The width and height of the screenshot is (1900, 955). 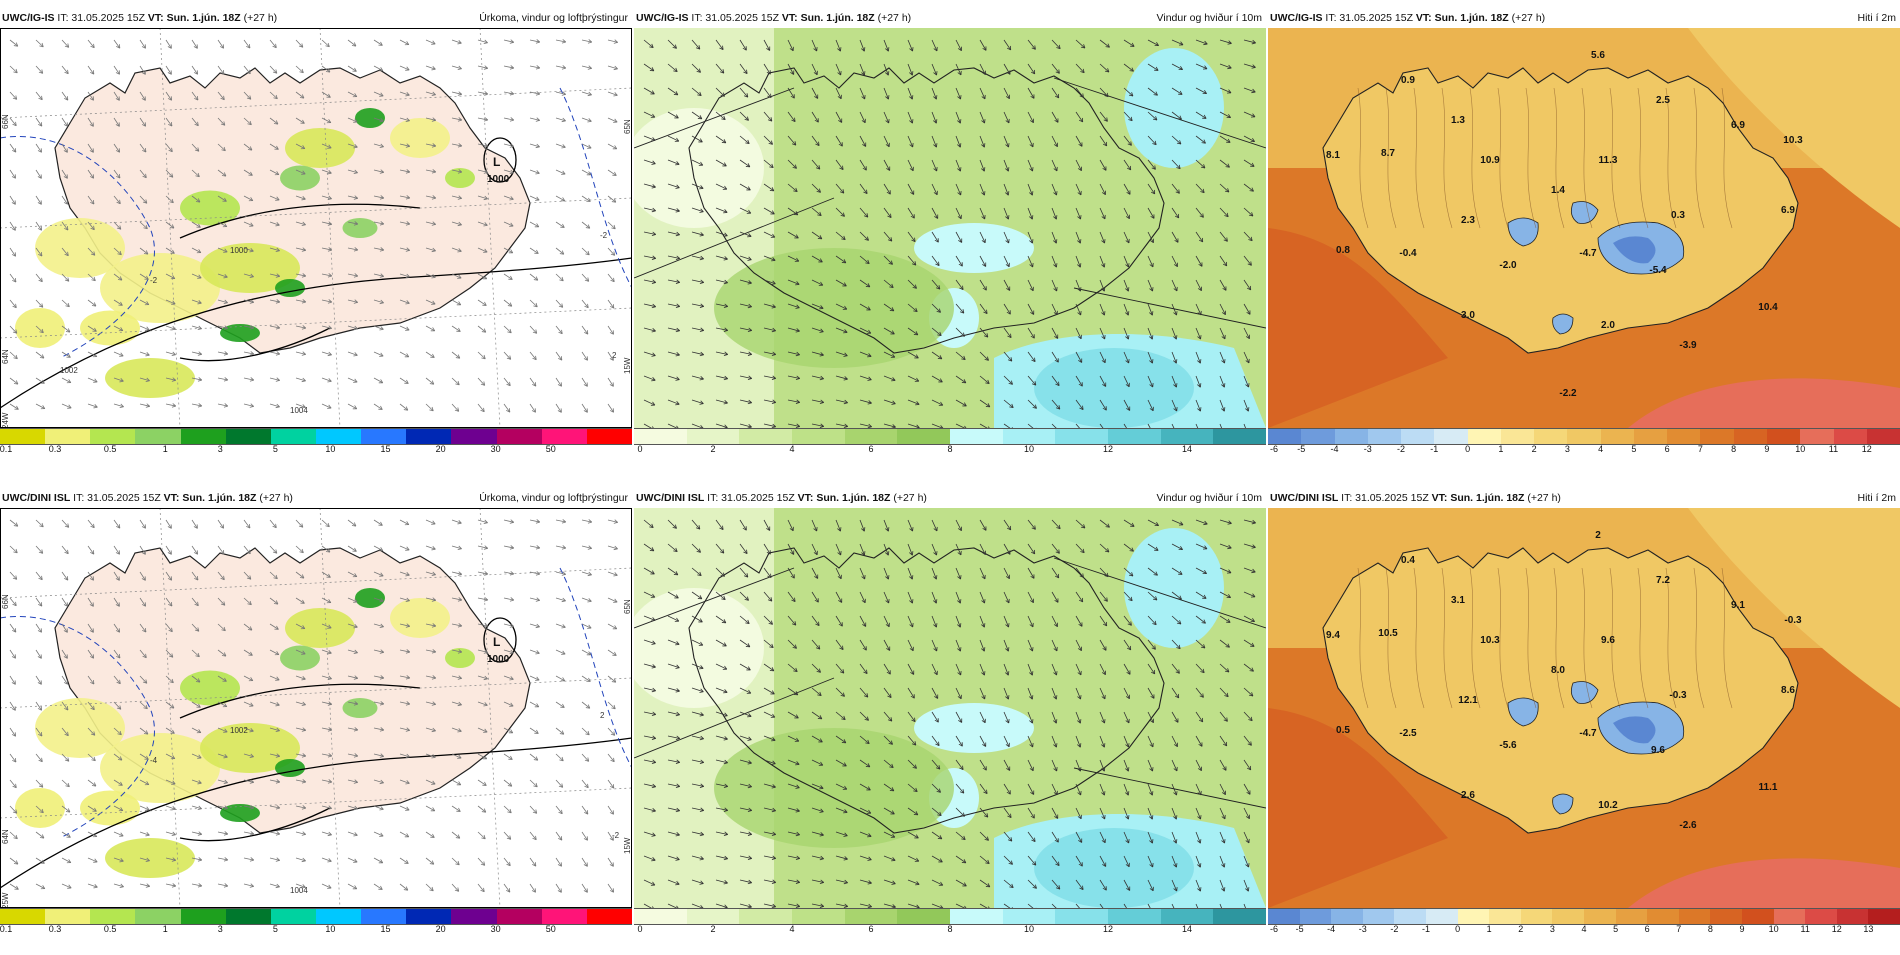 I want to click on temperature-value-label: -4.7, so click(x=1588, y=733).